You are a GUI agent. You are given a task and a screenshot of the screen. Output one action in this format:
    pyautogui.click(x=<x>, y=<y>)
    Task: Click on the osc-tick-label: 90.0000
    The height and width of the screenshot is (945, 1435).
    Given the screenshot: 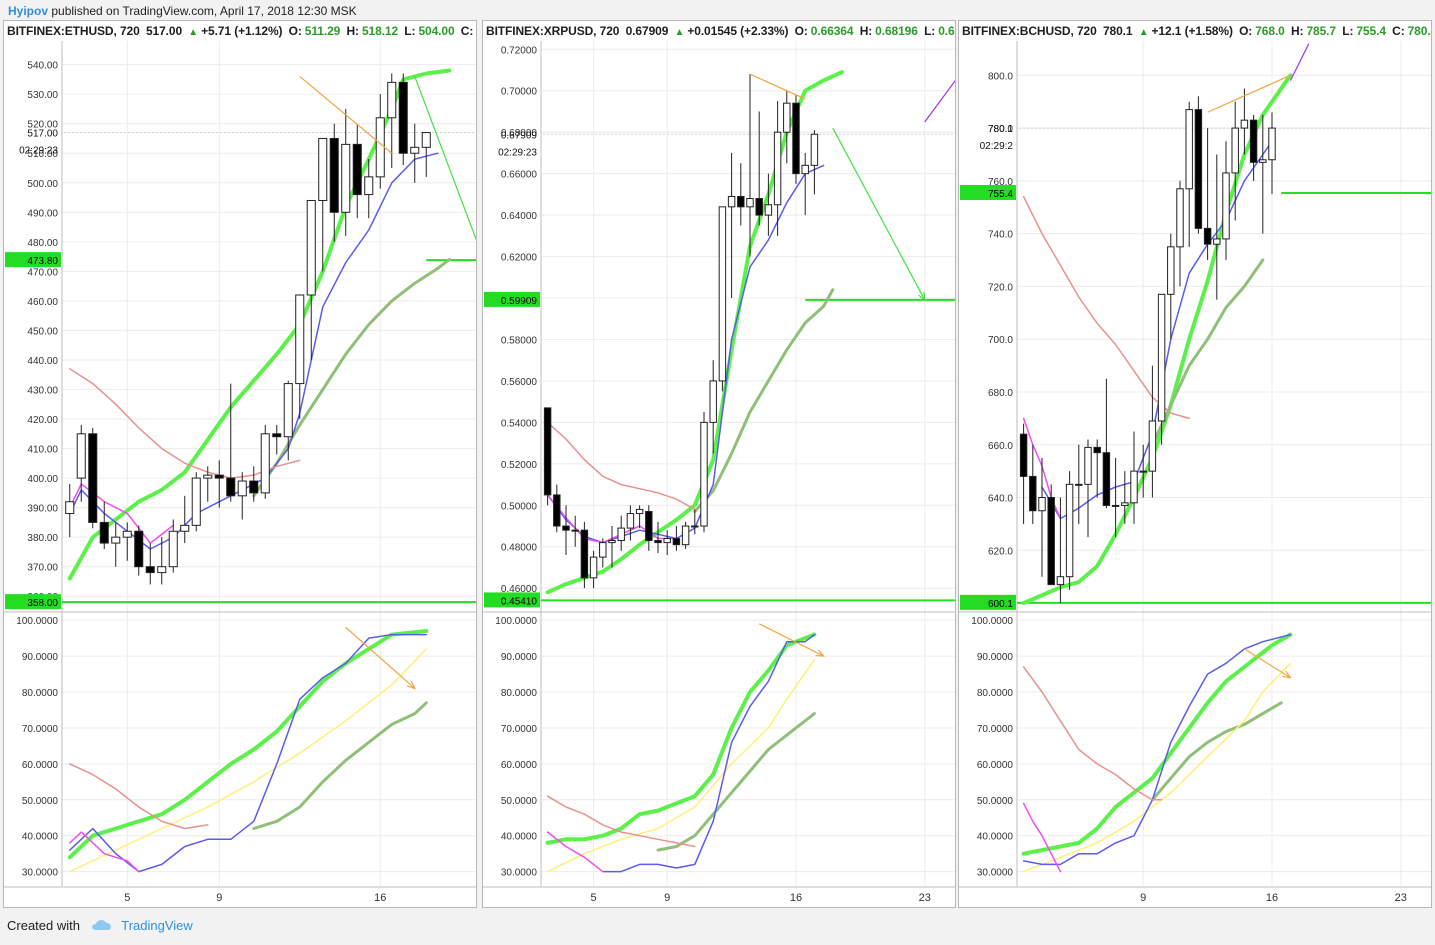 What is the action you would take?
    pyautogui.click(x=519, y=657)
    